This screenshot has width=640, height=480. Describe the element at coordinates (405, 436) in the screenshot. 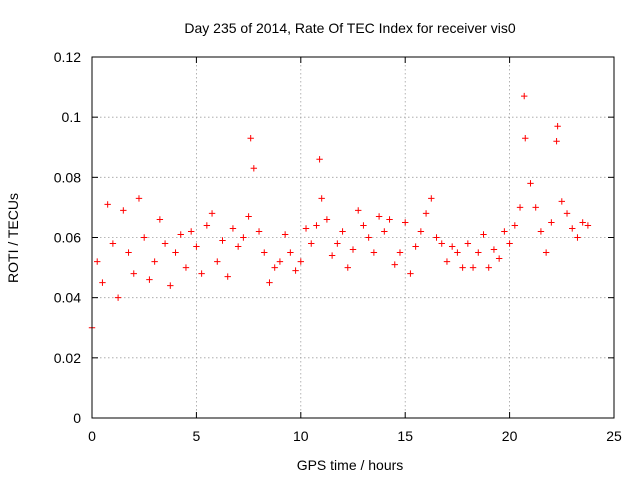

I see `x-tick-label: 15` at that location.